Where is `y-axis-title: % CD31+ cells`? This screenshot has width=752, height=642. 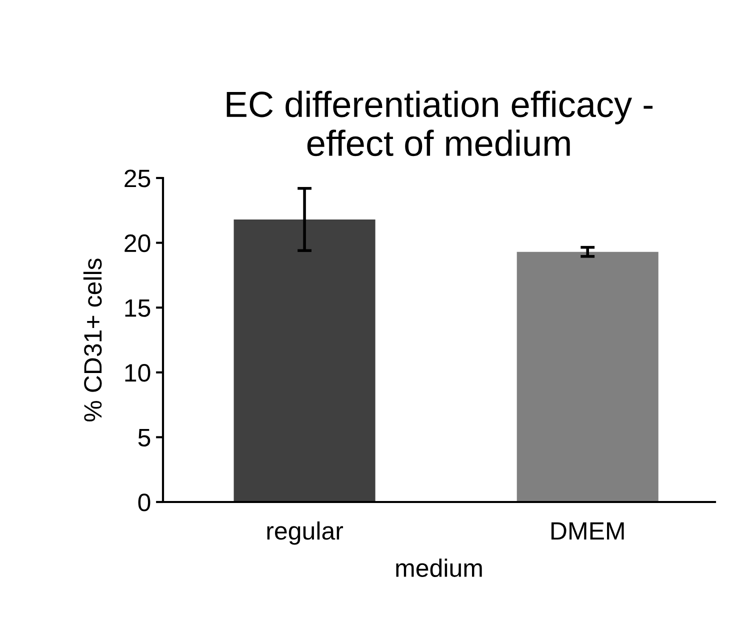
y-axis-title: % CD31+ cells is located at coordinates (92, 340).